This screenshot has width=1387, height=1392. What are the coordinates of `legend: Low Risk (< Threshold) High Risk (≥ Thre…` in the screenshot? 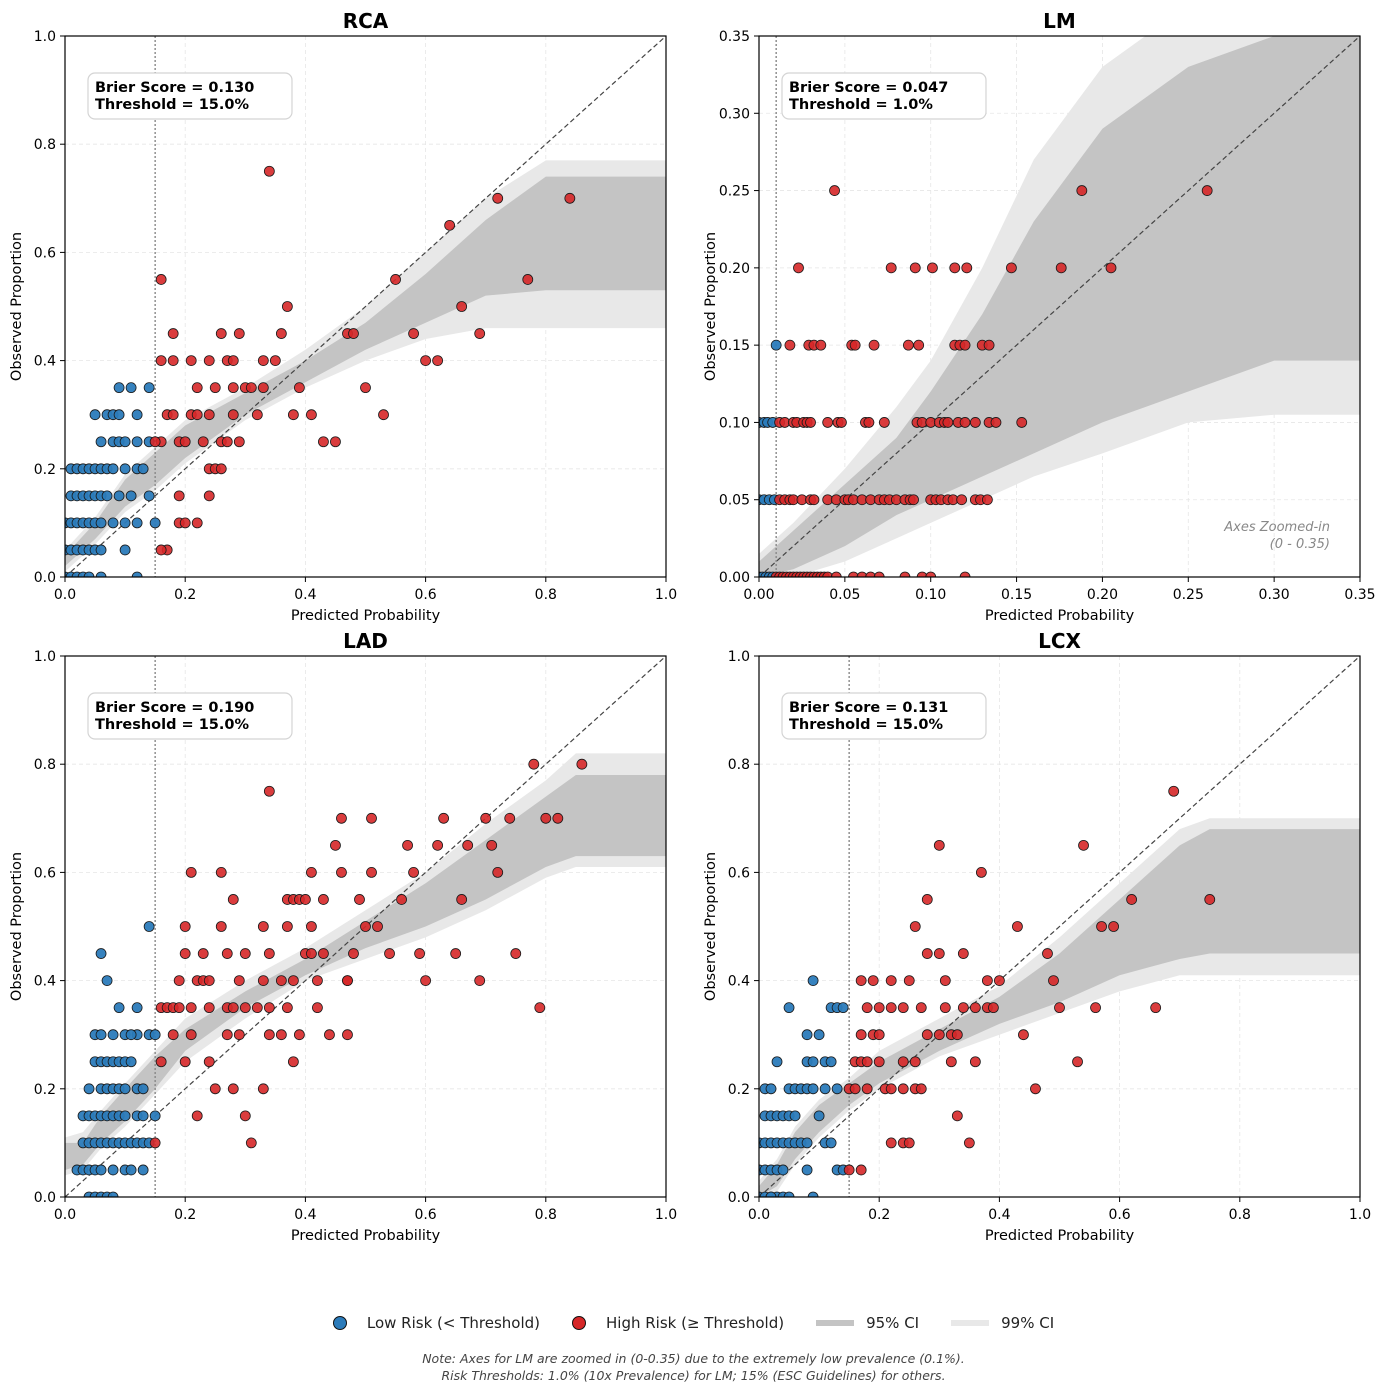 It's located at (693, 1323).